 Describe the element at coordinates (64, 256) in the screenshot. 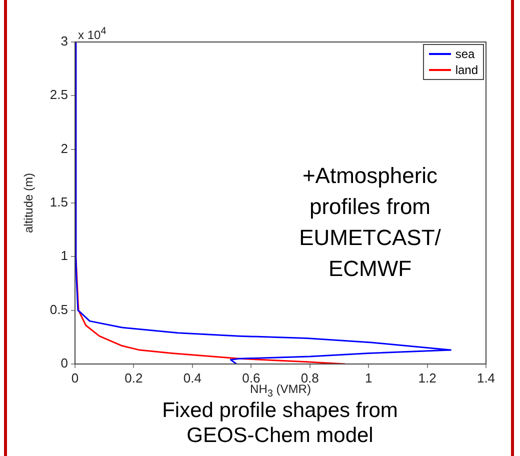

I see `y-tick-label: 1` at that location.